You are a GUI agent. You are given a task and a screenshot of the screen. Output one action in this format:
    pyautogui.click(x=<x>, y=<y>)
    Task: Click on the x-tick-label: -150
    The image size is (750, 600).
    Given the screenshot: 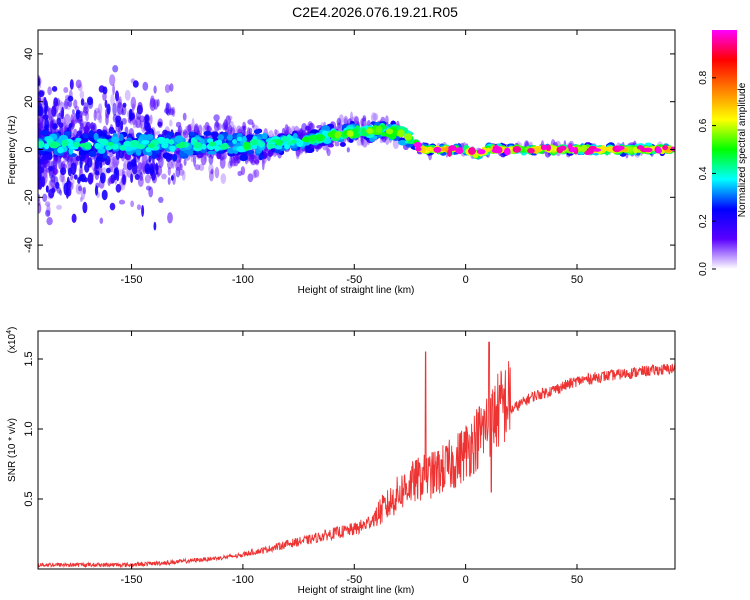 What is the action you would take?
    pyautogui.click(x=132, y=280)
    